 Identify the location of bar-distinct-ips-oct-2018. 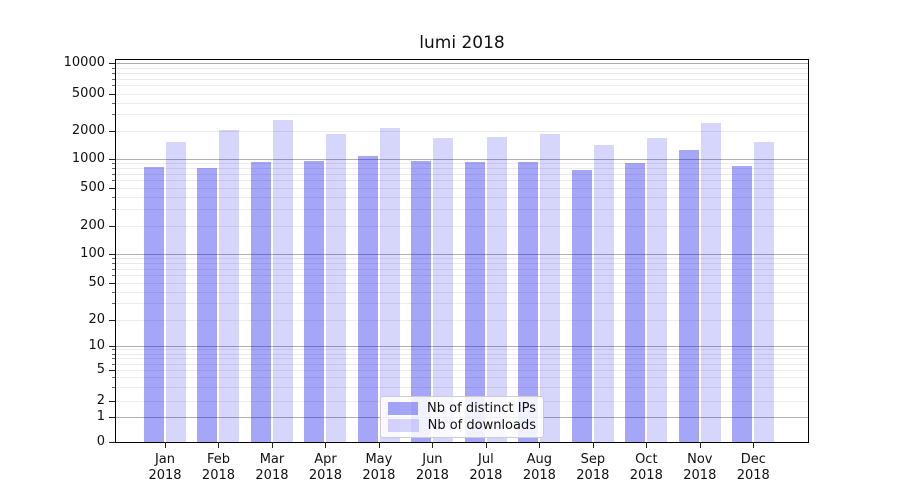
(635, 302).